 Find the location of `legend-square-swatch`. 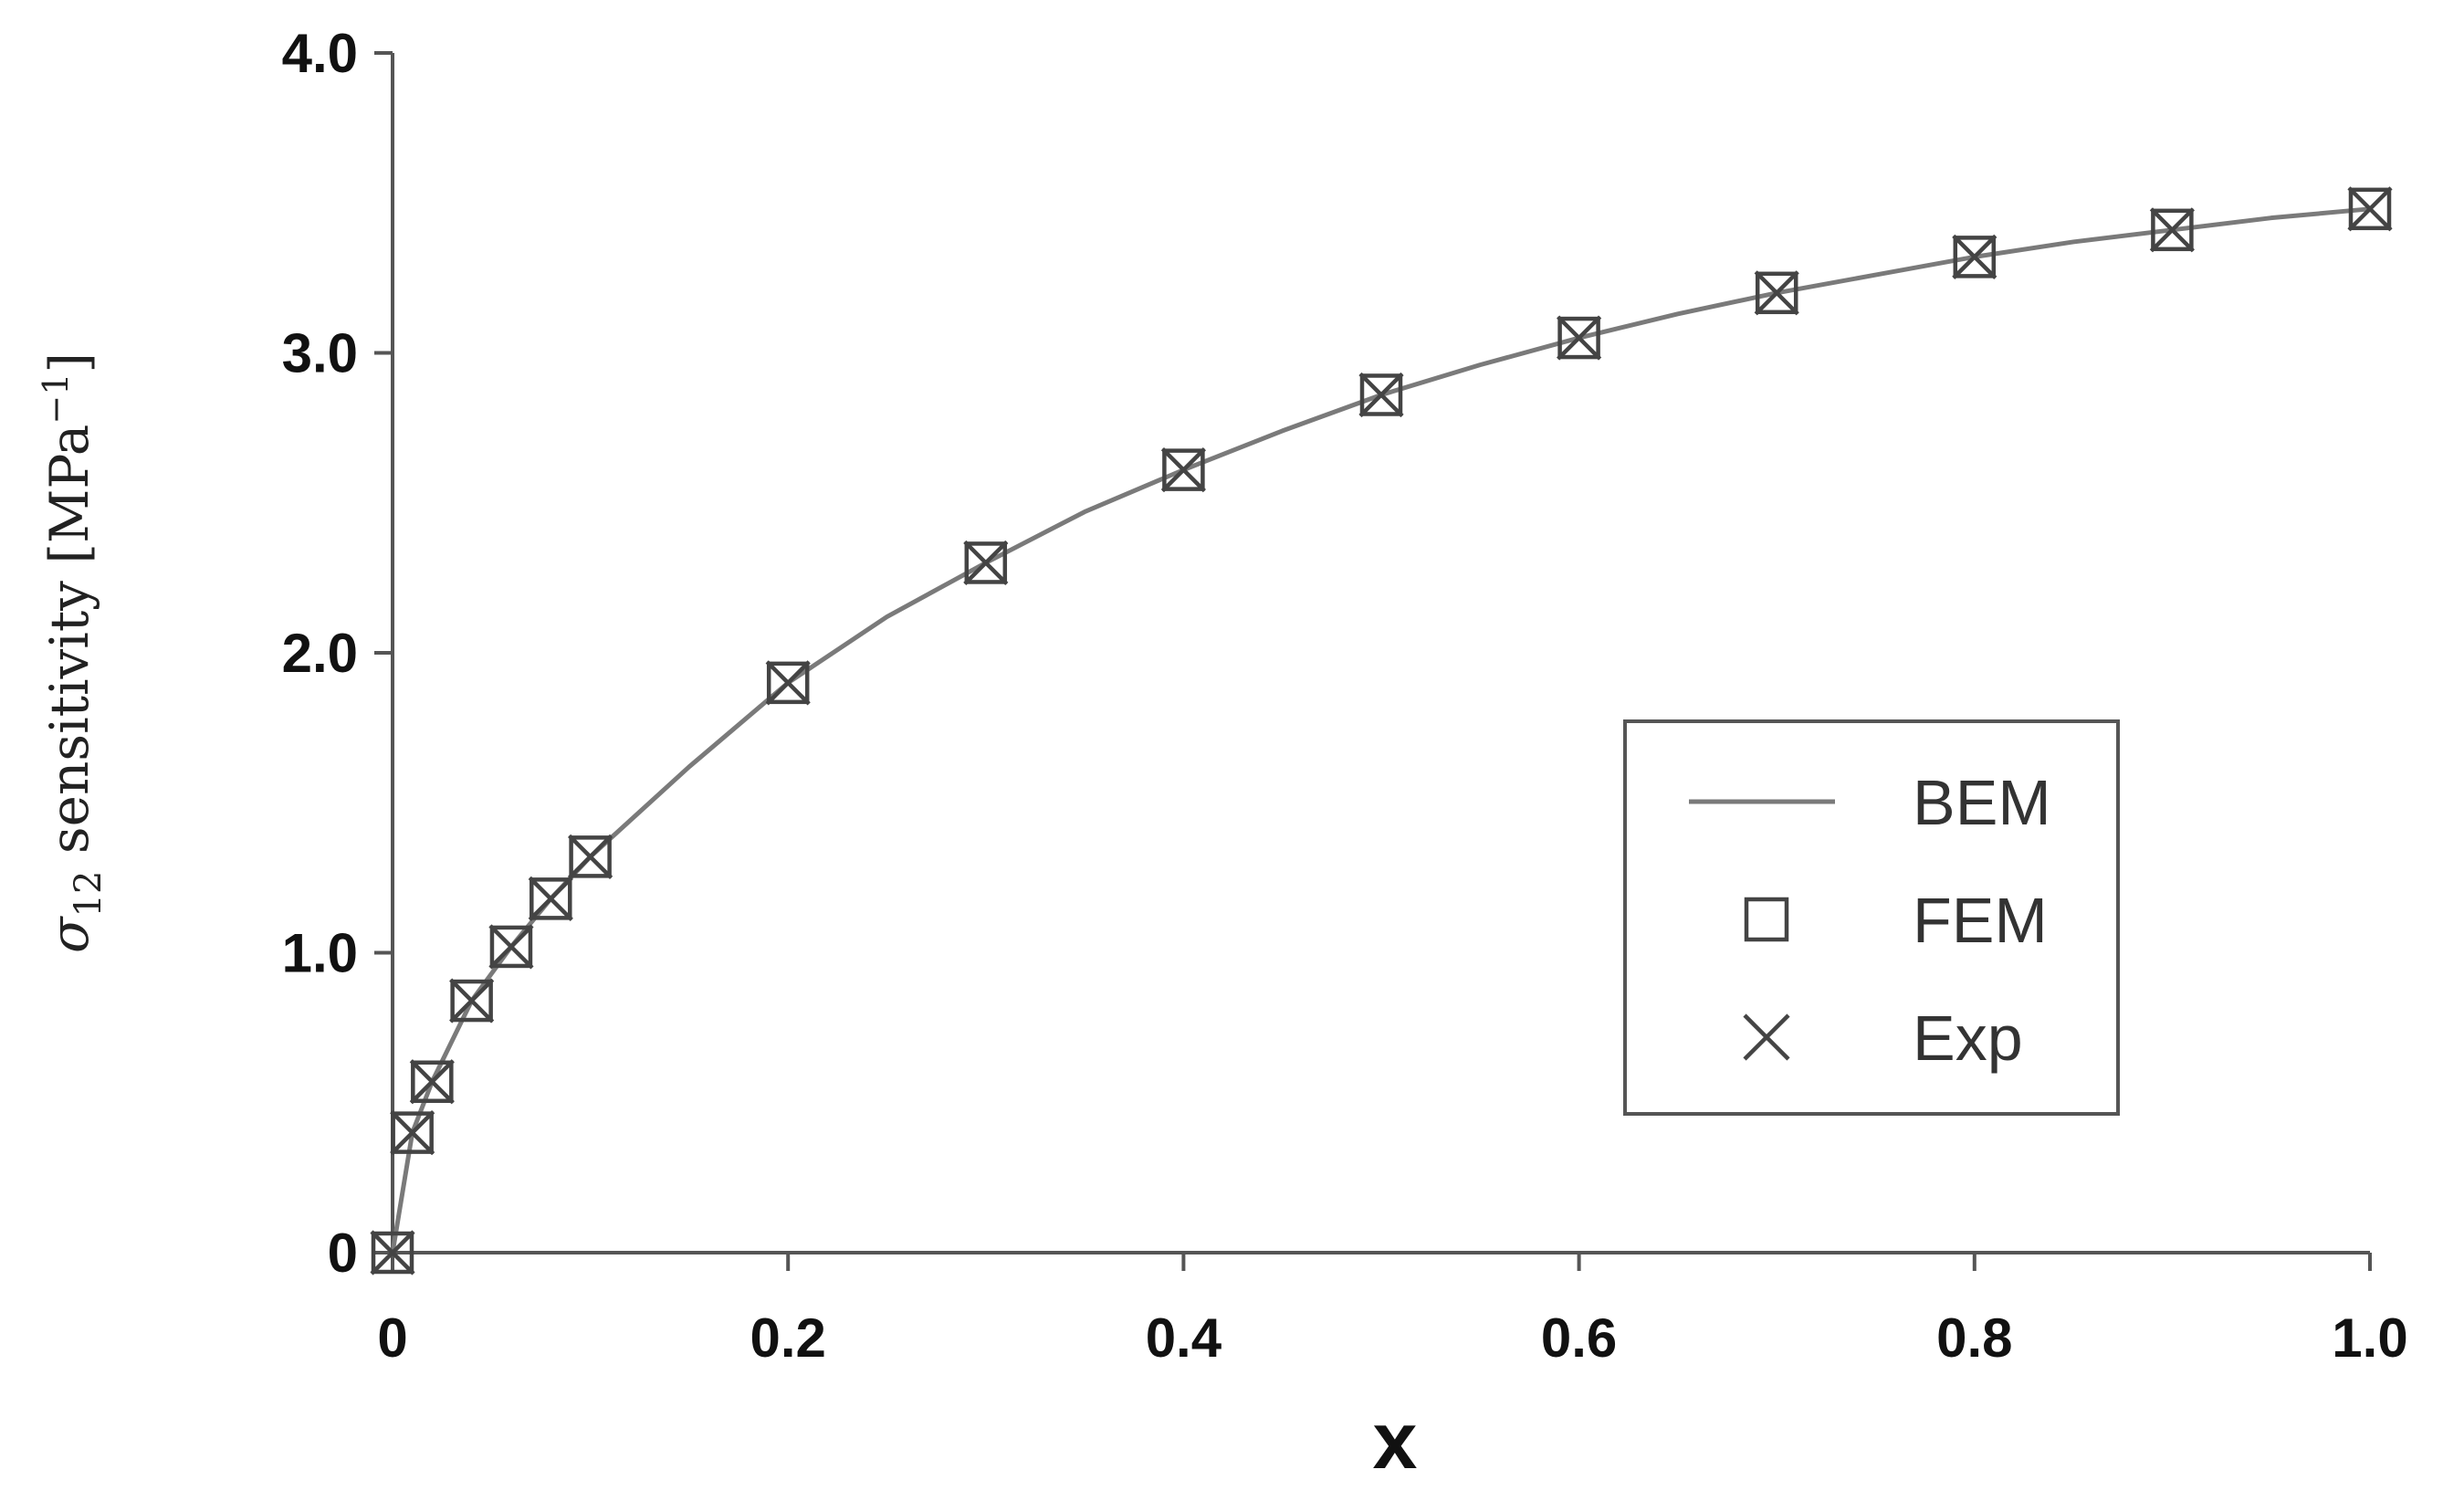

legend-square-swatch is located at coordinates (1766, 919).